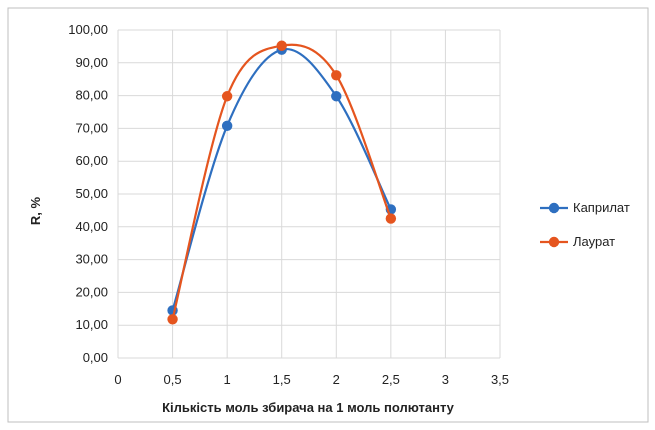  Describe the element at coordinates (88, 29) in the screenshot. I see `y-tick-label: 100,00` at that location.